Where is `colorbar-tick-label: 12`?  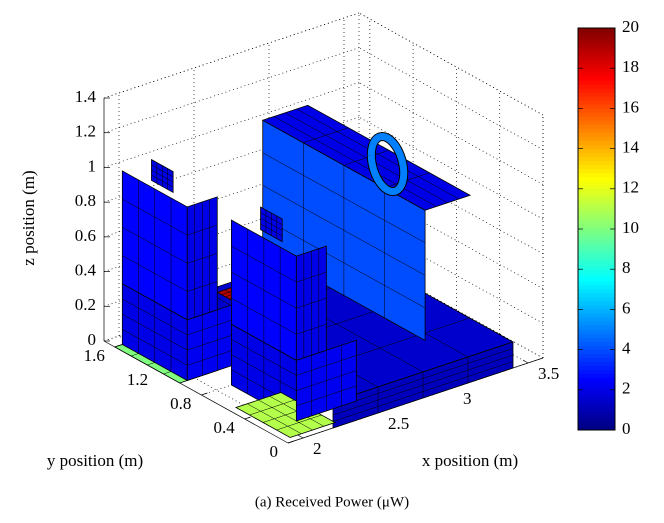 colorbar-tick-label: 12 is located at coordinates (630, 187).